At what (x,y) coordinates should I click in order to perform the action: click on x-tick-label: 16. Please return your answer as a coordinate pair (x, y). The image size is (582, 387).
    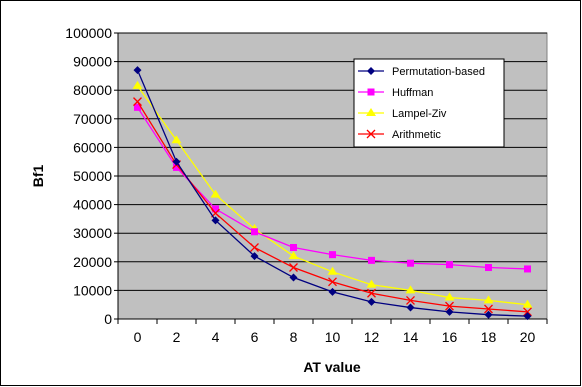
    Looking at the image, I should click on (450, 337).